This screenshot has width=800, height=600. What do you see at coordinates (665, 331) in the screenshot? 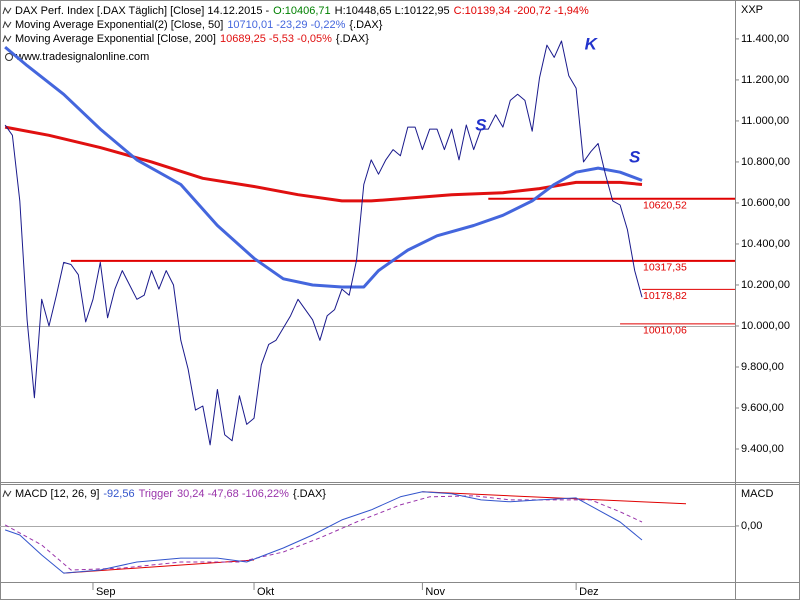
I see `level-label: 10010,06` at bounding box center [665, 331].